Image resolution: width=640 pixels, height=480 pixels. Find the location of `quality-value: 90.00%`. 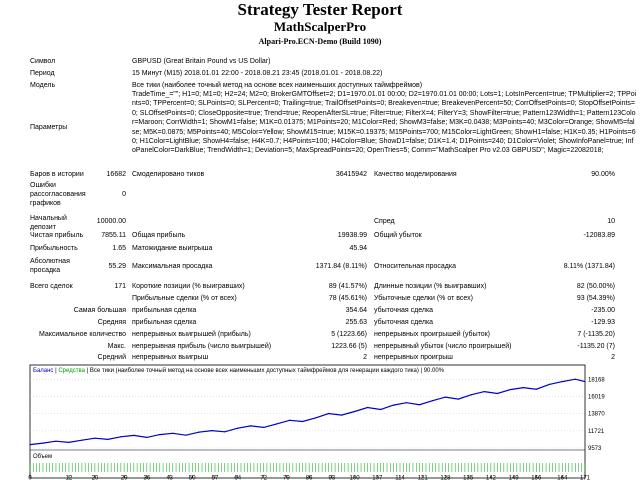

quality-value: 90.00% is located at coordinates (603, 174).